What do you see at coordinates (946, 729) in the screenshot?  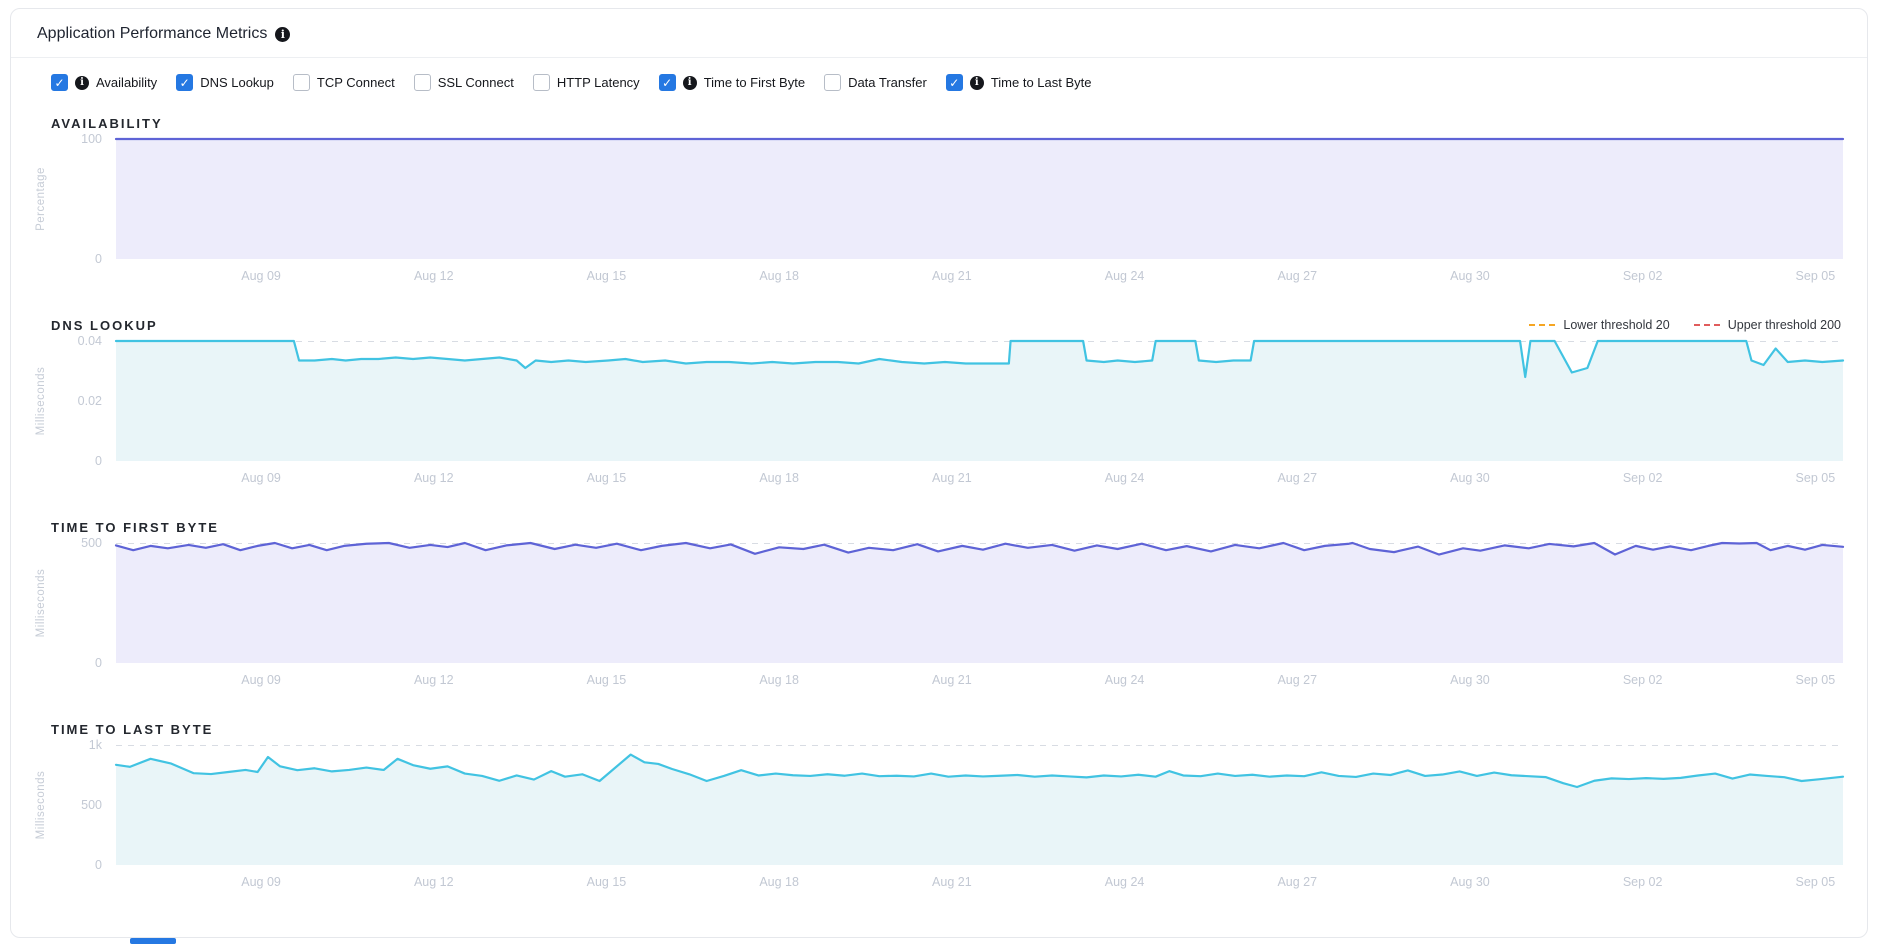 I see `chart-section-header: TIME TO LAST BYTE` at bounding box center [946, 729].